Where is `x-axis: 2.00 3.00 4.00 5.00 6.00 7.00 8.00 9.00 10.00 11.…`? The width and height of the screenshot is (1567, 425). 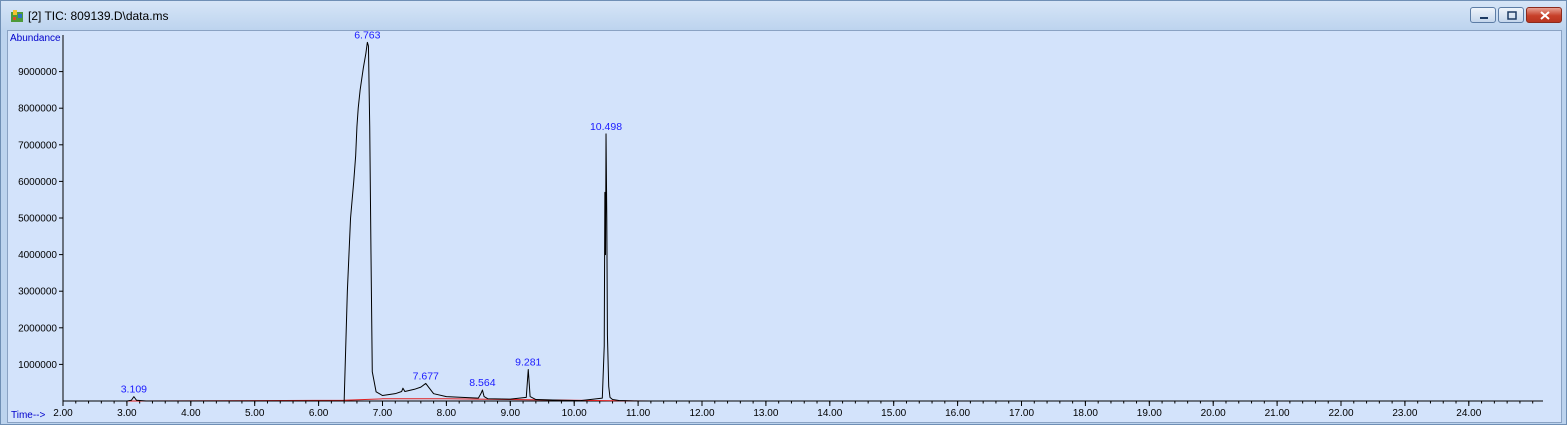 x-axis: 2.00 3.00 4.00 5.00 6.00 7.00 8.00 9.00 10.00 11.… is located at coordinates (798, 409).